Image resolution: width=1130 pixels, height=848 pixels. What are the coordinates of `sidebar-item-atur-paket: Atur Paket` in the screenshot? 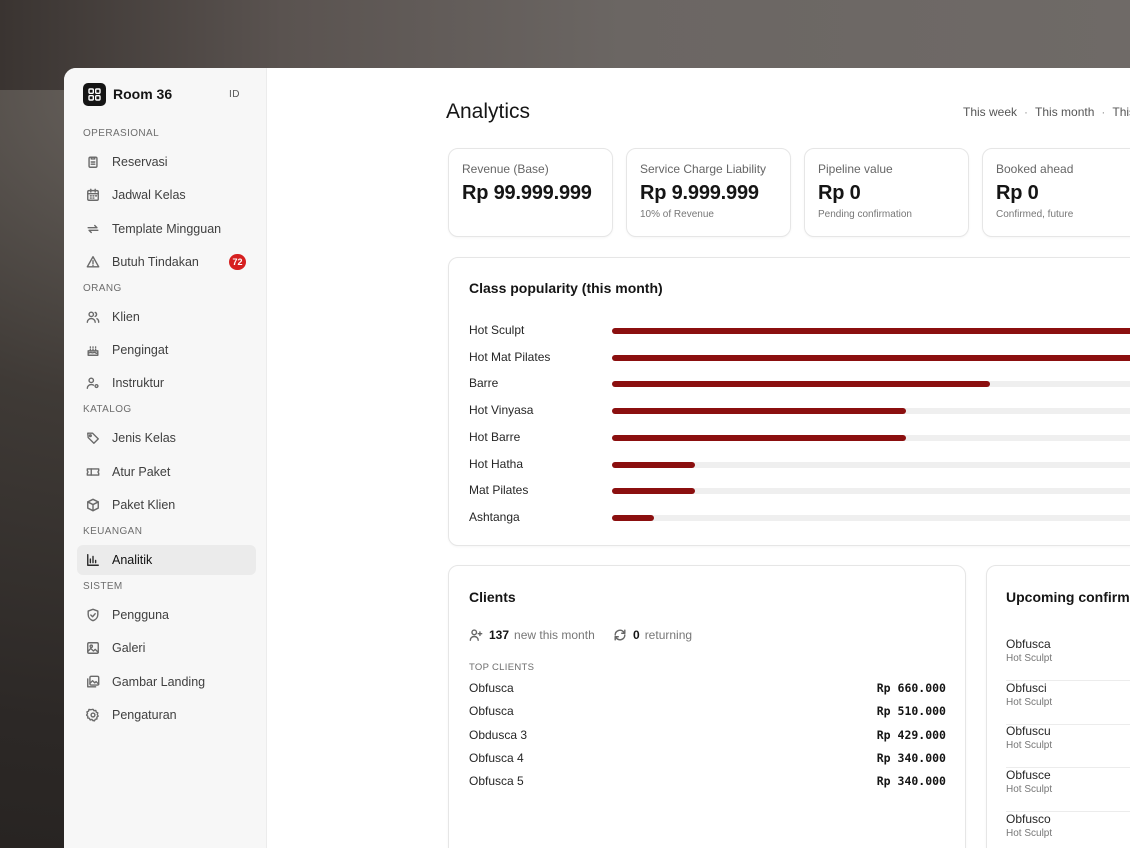 It's located at (166, 472).